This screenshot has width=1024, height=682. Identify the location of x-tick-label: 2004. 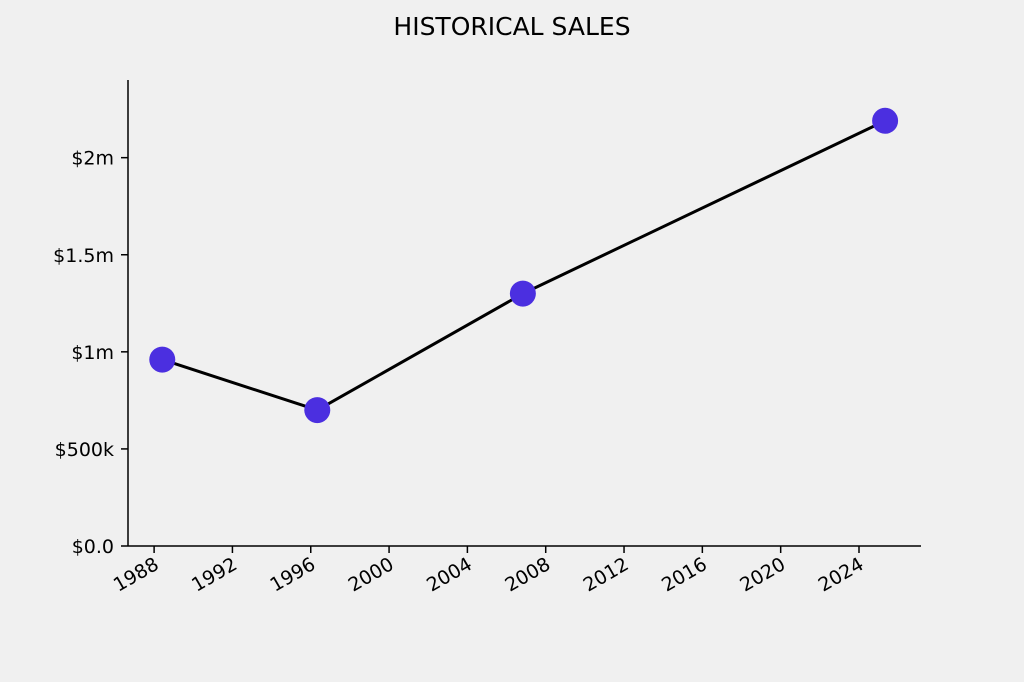
(449, 574).